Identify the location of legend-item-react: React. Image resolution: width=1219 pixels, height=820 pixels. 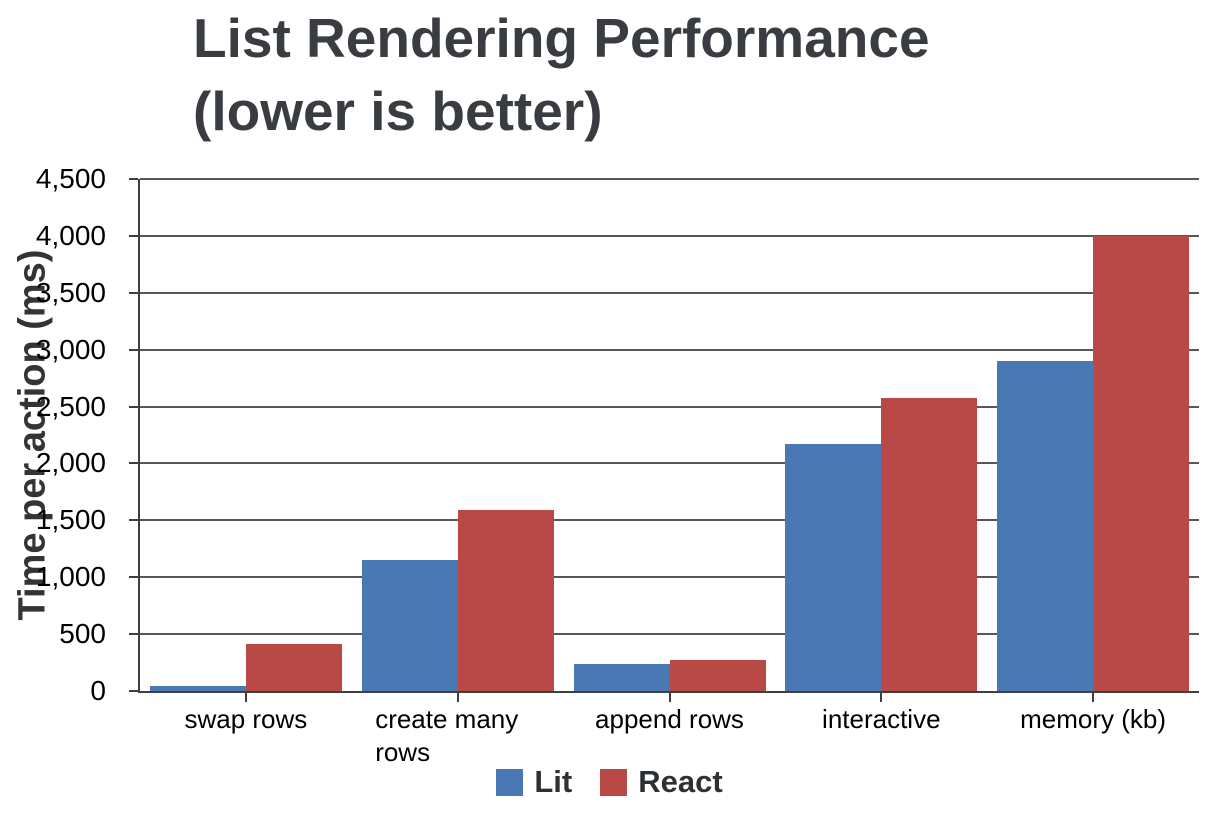
(661, 782).